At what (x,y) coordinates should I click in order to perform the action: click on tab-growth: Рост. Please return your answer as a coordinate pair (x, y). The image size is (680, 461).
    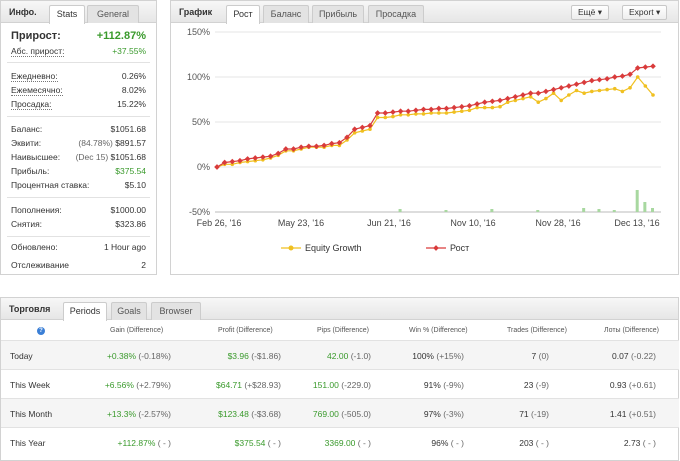
    Looking at the image, I should click on (243, 14).